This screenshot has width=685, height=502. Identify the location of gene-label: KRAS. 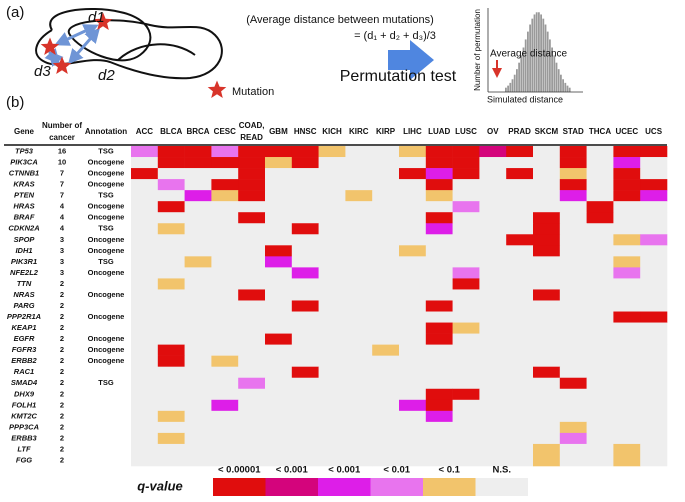
(23, 184).